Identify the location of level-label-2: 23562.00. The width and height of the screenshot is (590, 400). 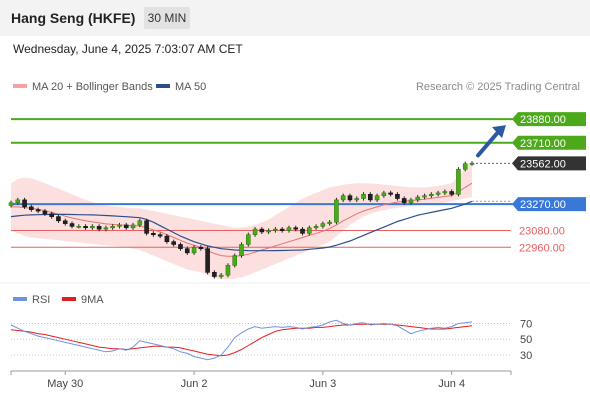
(543, 164).